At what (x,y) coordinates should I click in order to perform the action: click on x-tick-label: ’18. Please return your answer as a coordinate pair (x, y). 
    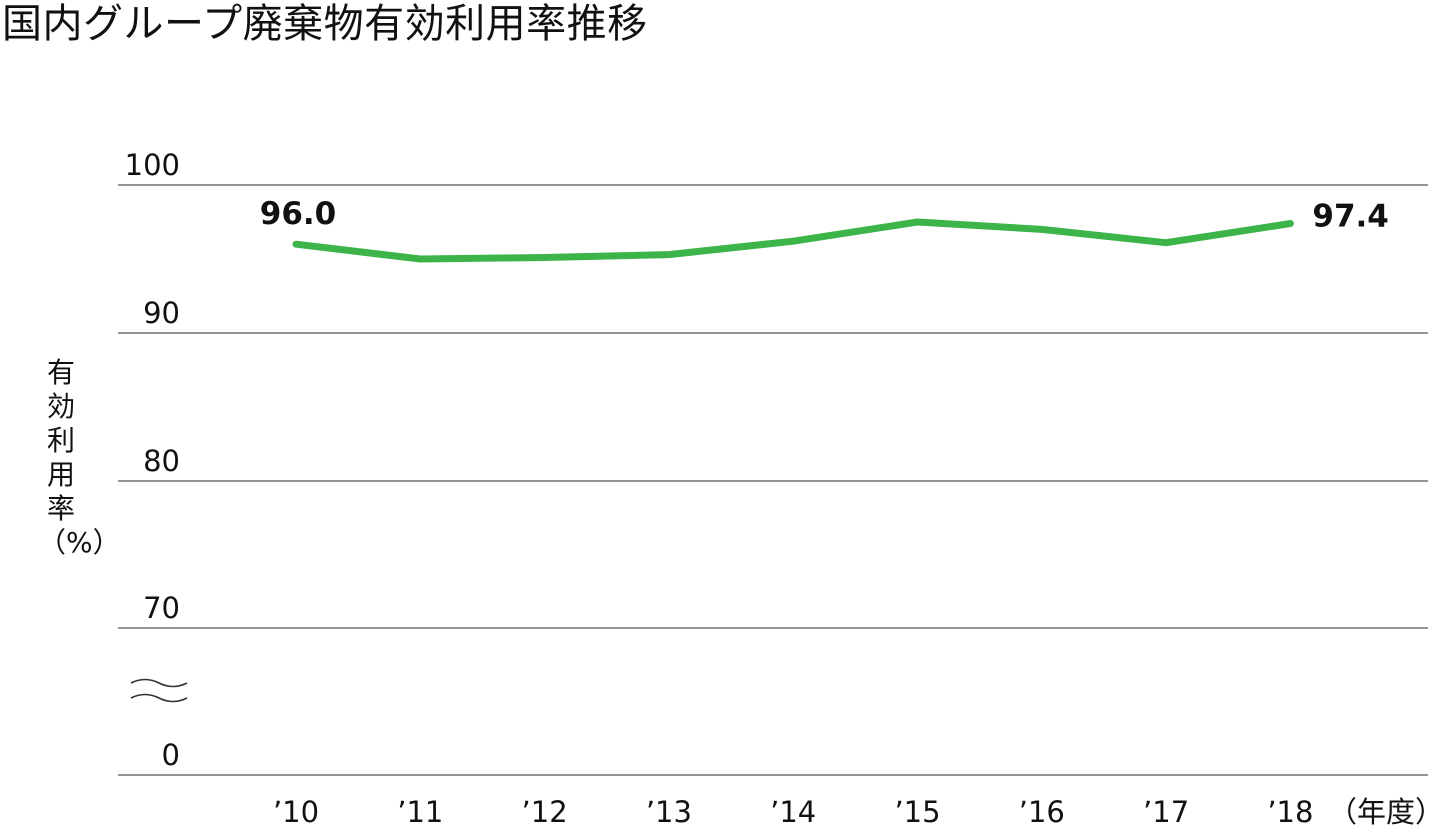
    Looking at the image, I should click on (1290, 812).